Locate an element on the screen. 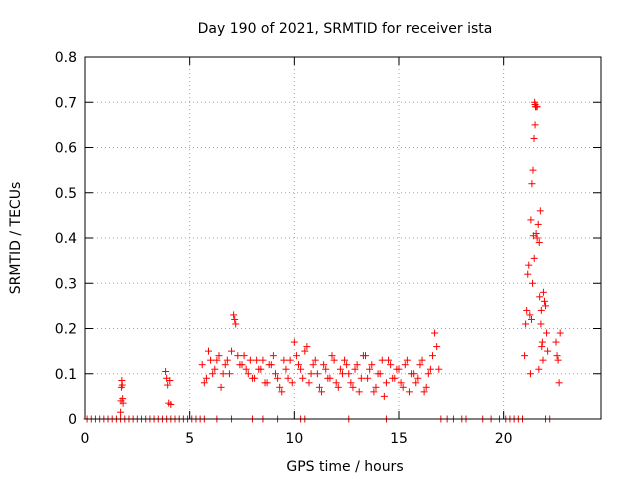 This screenshot has width=640, height=480. x-tick-label: 0 is located at coordinates (85, 439).